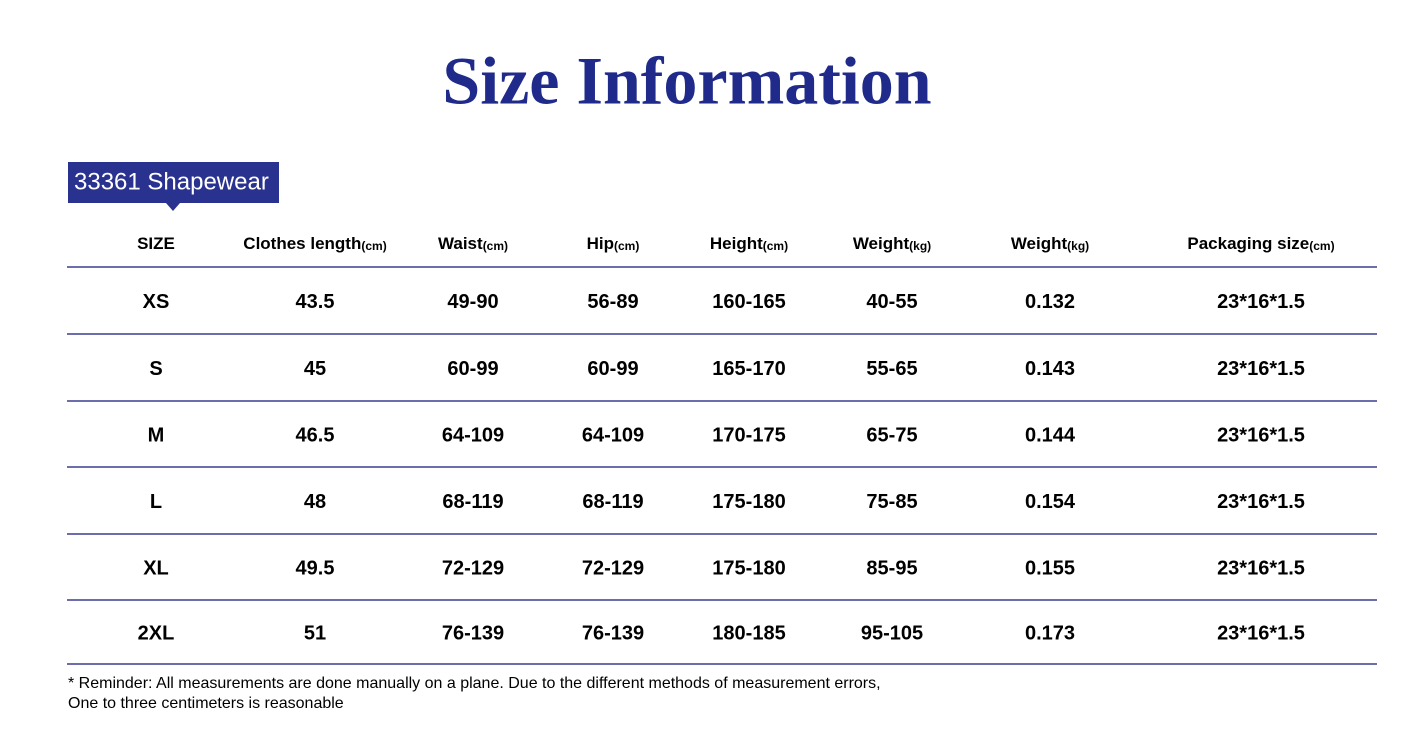 The height and width of the screenshot is (733, 1424). I want to click on table-cell: 180-185, so click(748, 633).